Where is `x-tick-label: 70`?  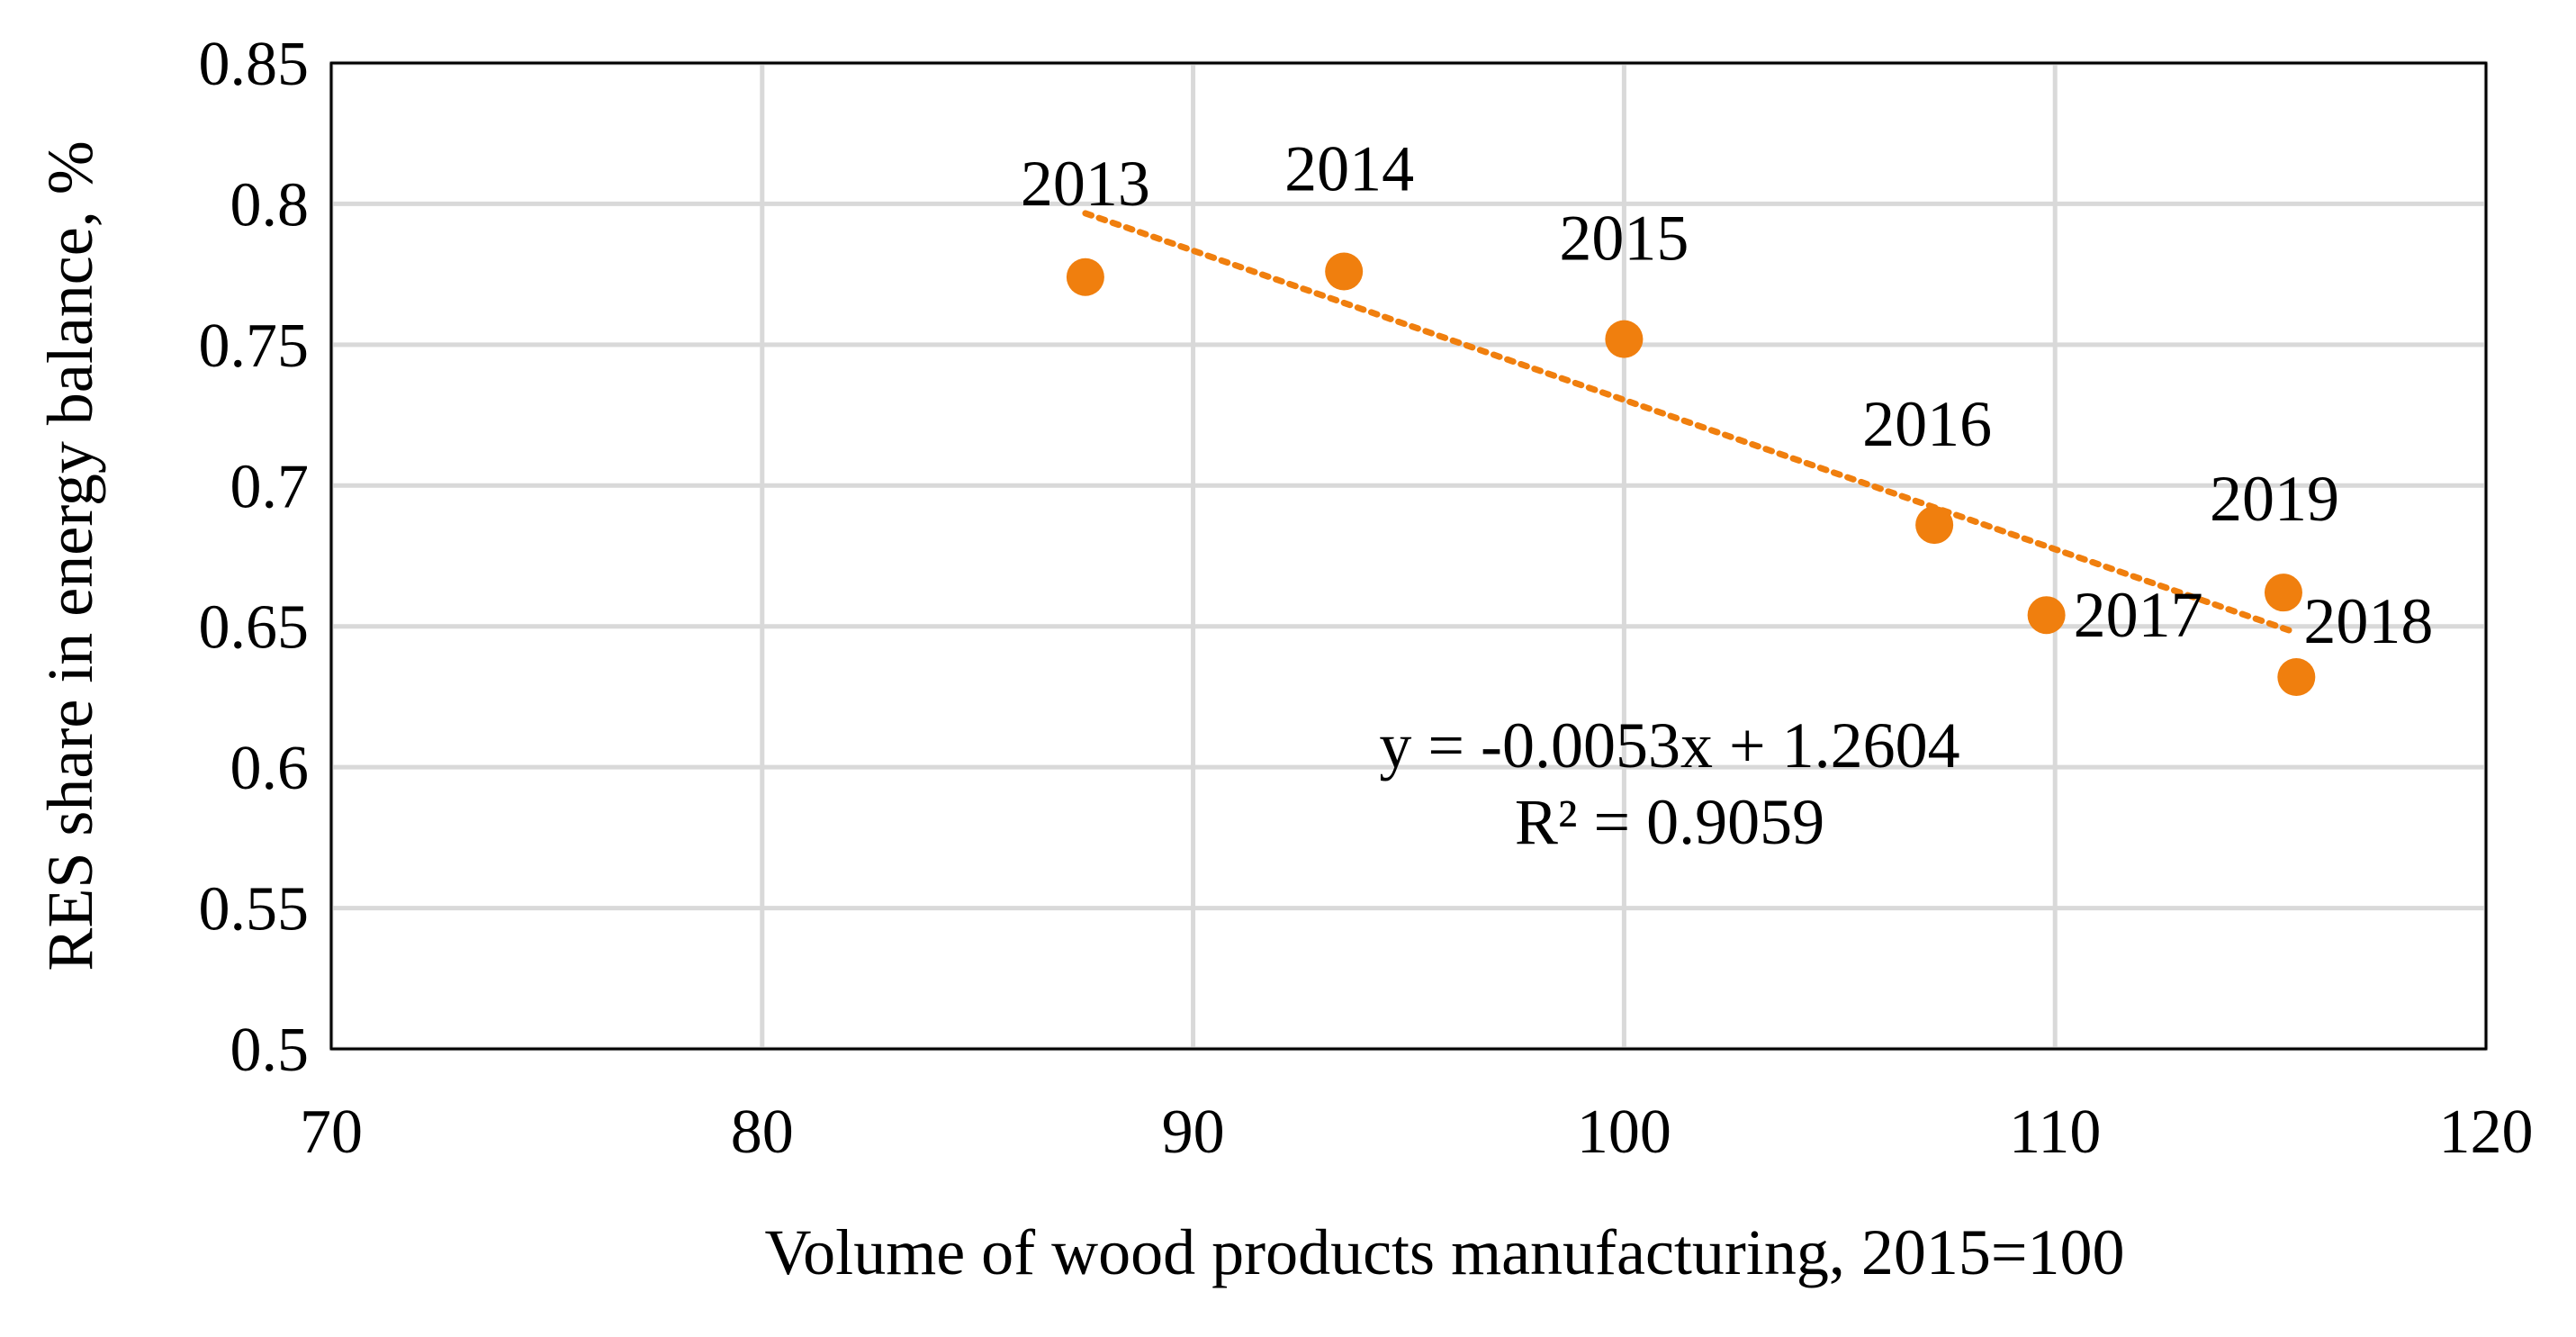 x-tick-label: 70 is located at coordinates (331, 1132).